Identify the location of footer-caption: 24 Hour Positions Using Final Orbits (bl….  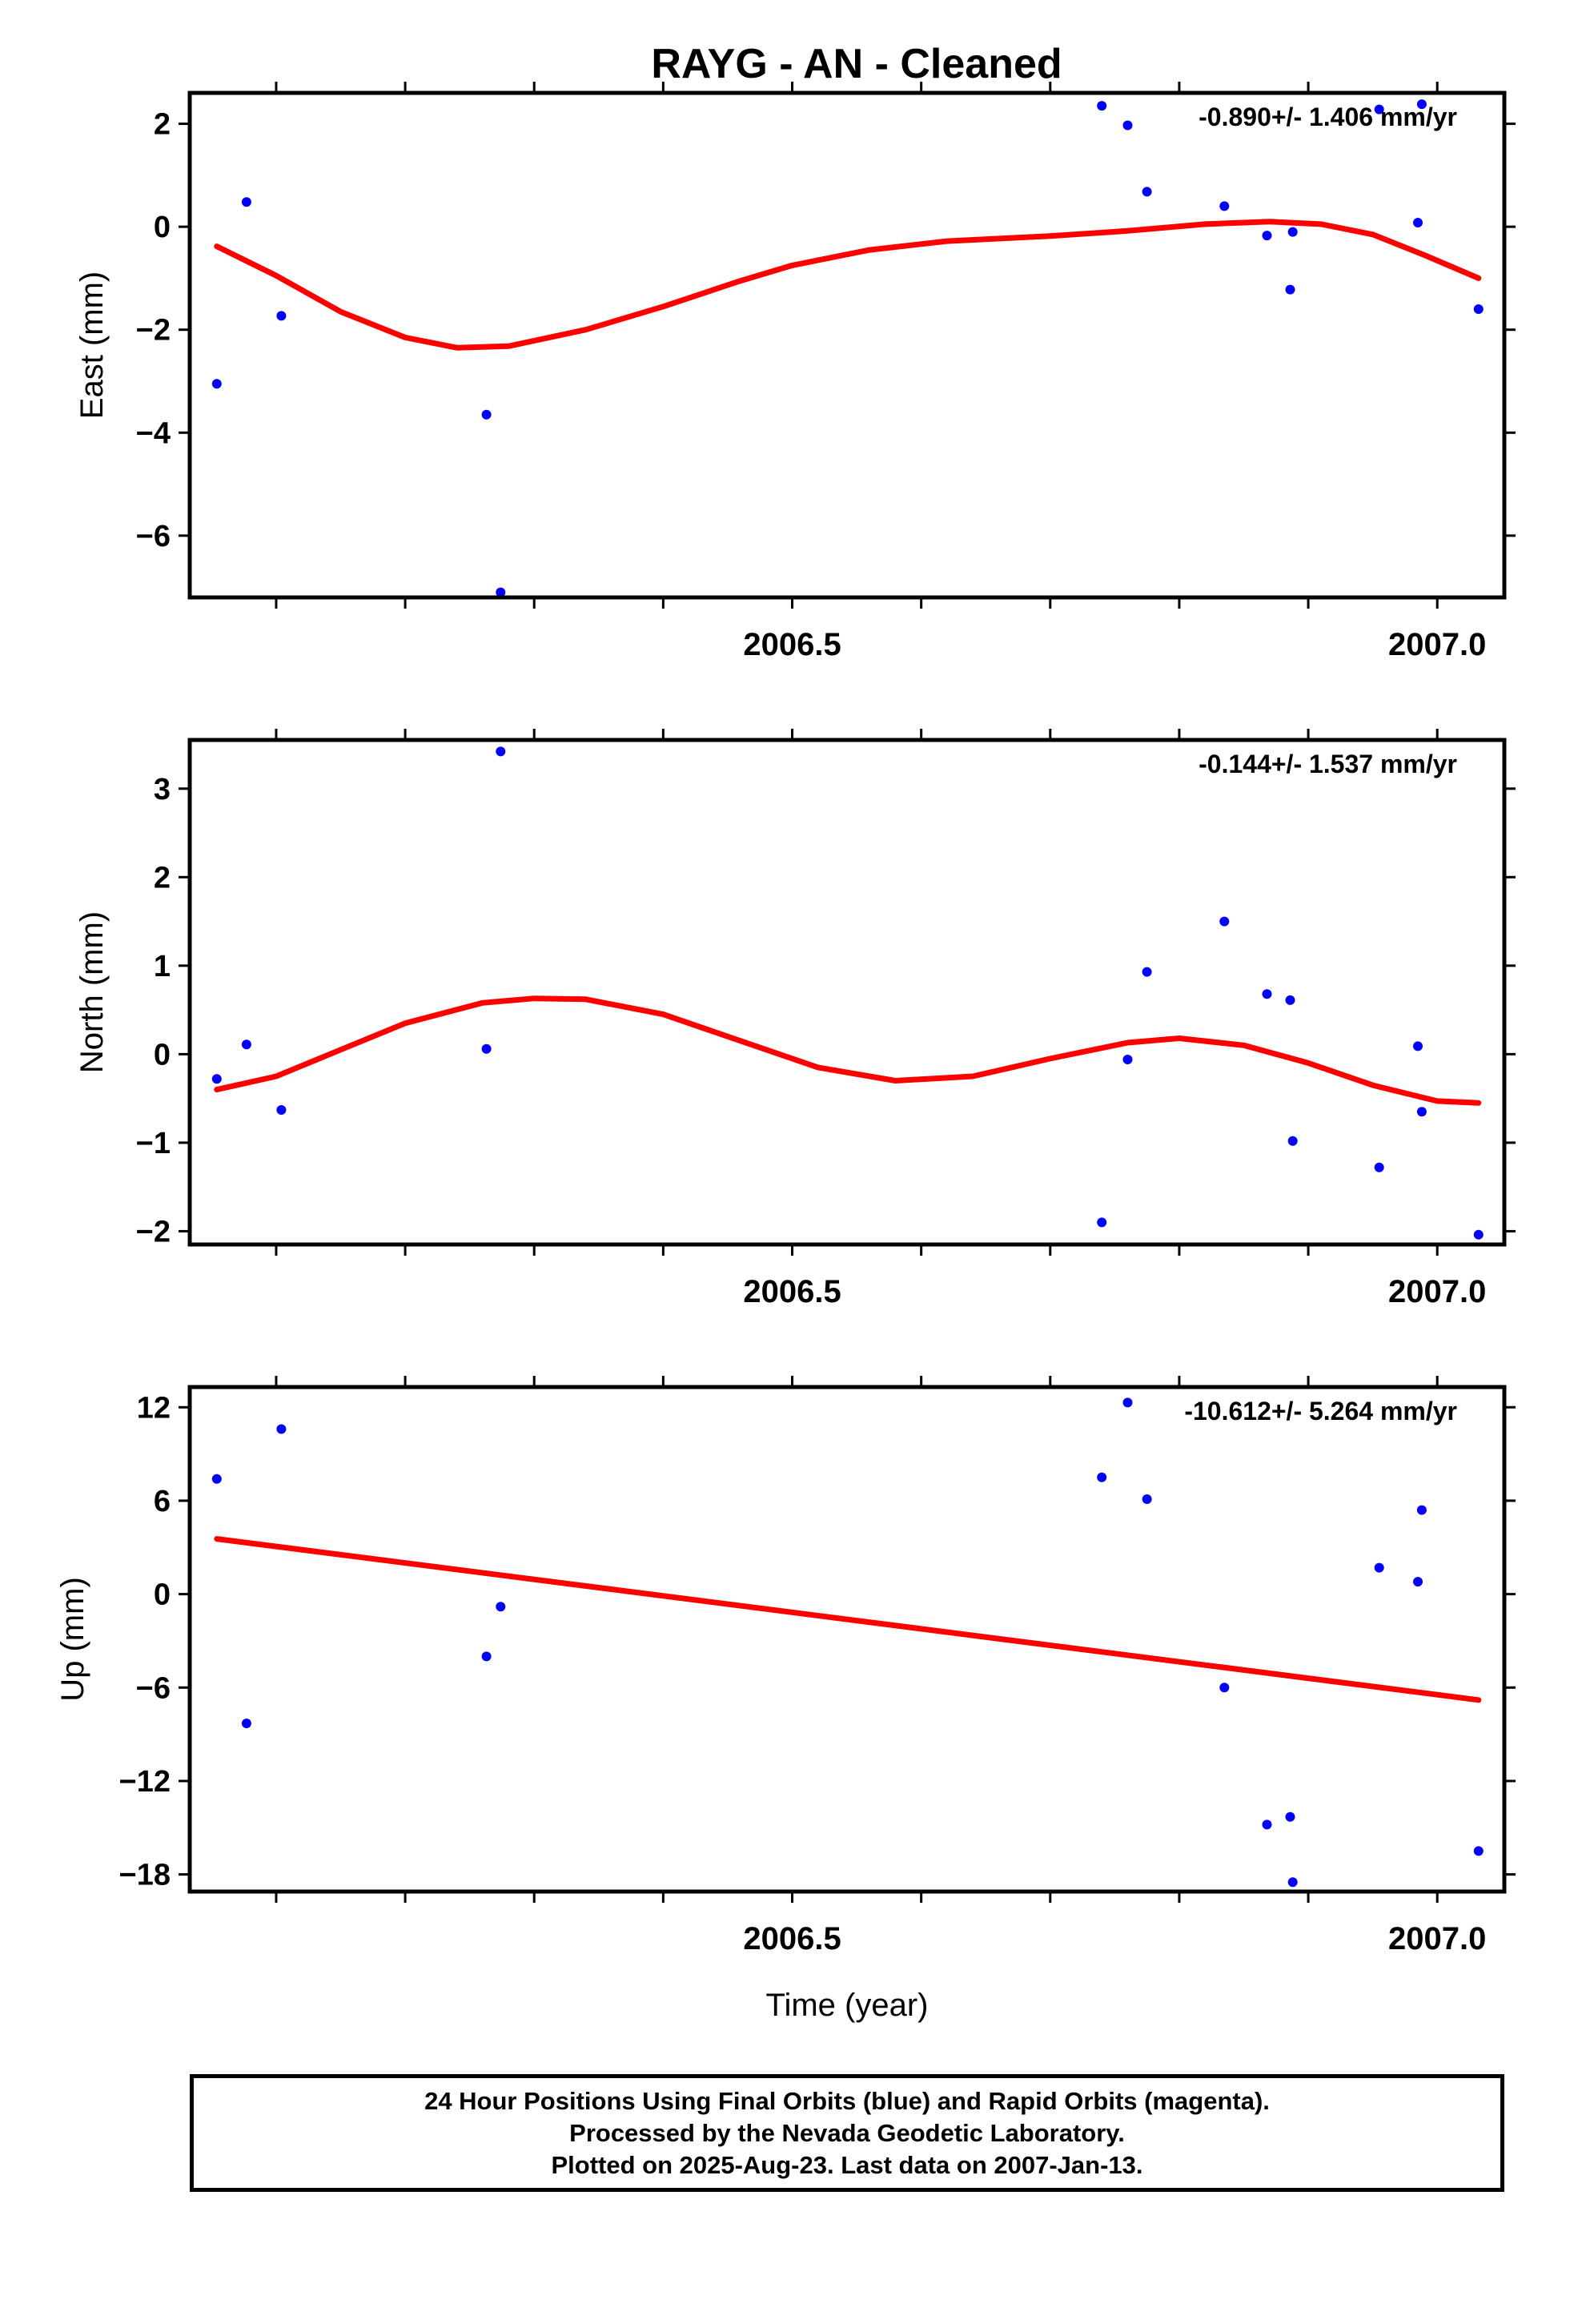
(847, 2133).